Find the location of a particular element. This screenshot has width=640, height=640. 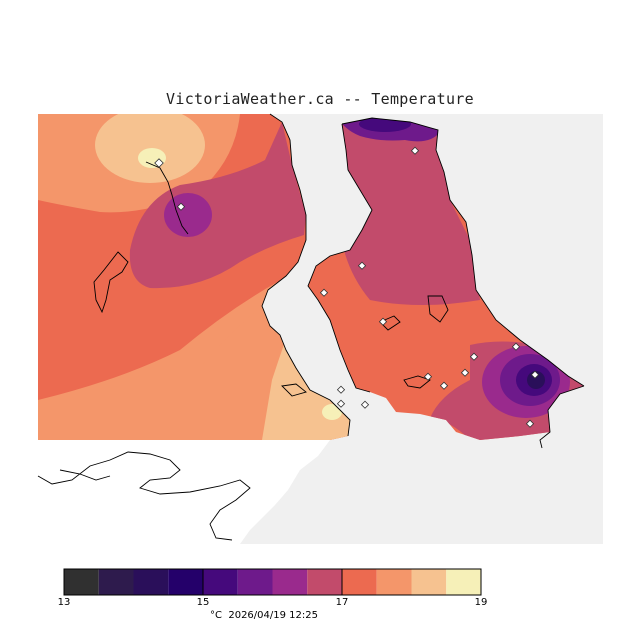

colorbar is located at coordinates (272, 582).